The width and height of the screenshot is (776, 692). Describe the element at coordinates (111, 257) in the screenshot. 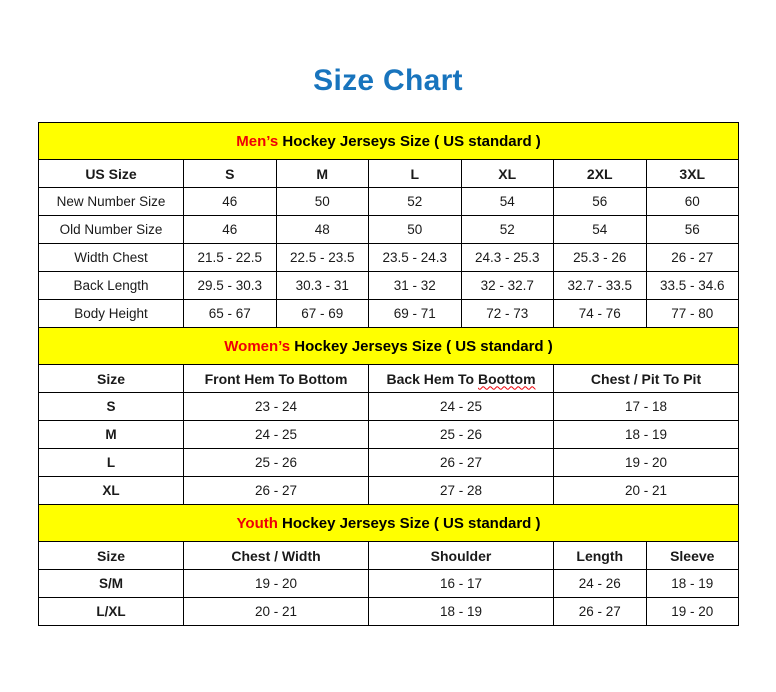

I see `men-row-label: Width Chest` at that location.